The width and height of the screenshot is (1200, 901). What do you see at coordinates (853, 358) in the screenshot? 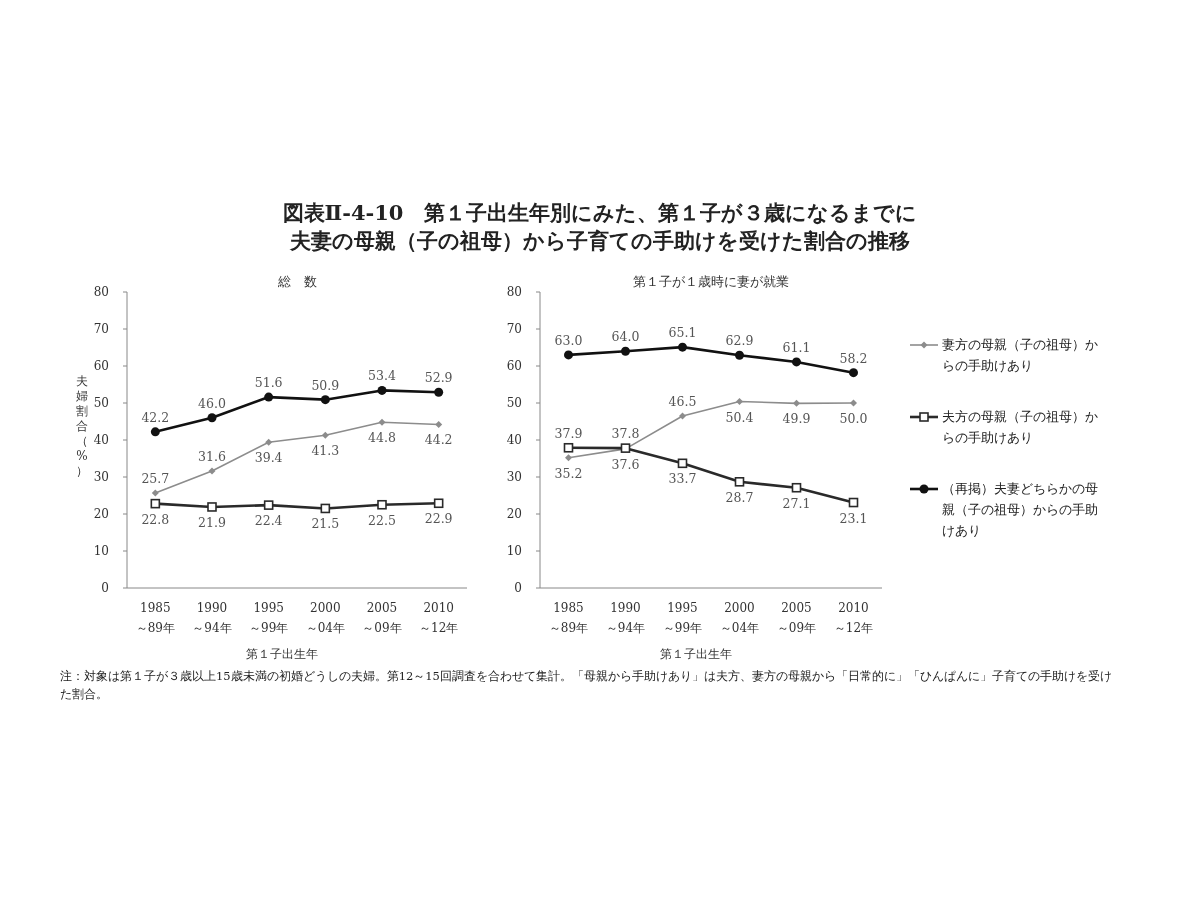
I see `data-label: 58.2` at bounding box center [853, 358].